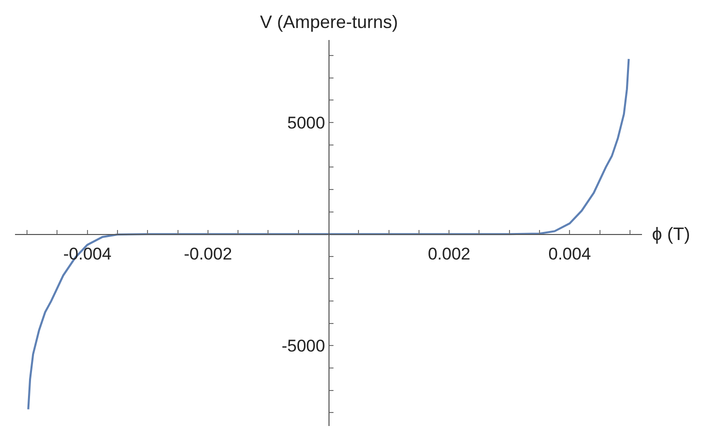 The width and height of the screenshot is (712, 428). I want to click on y-tick-label: -5000, so click(304, 346).